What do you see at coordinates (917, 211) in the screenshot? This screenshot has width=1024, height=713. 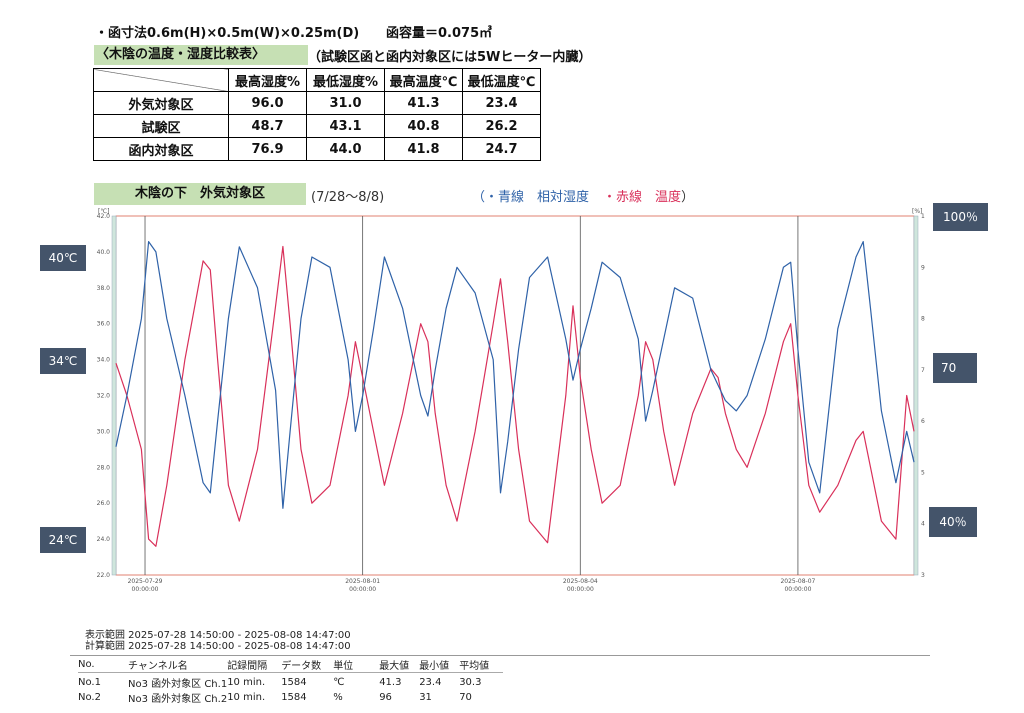 I see `right-unit-label: [%]` at bounding box center [917, 211].